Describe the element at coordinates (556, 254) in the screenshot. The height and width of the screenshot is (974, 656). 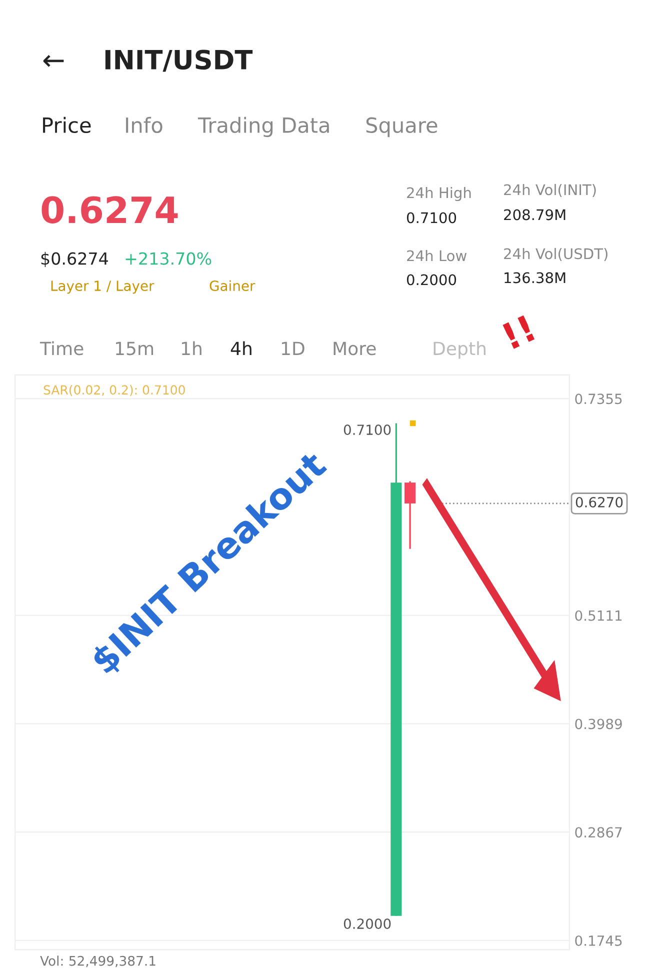
I see `text: 24h Vol(USDT)` at that location.